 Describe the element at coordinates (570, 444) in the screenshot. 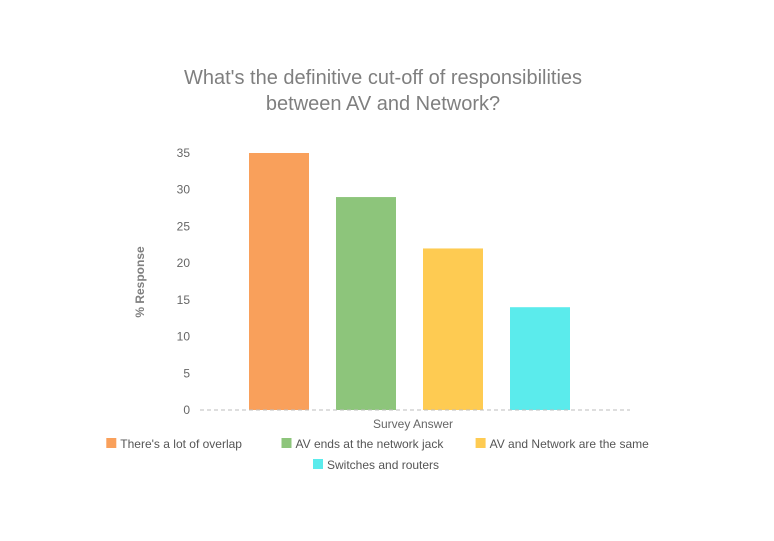

I see `legend-label-3: AV and Network are the same` at that location.